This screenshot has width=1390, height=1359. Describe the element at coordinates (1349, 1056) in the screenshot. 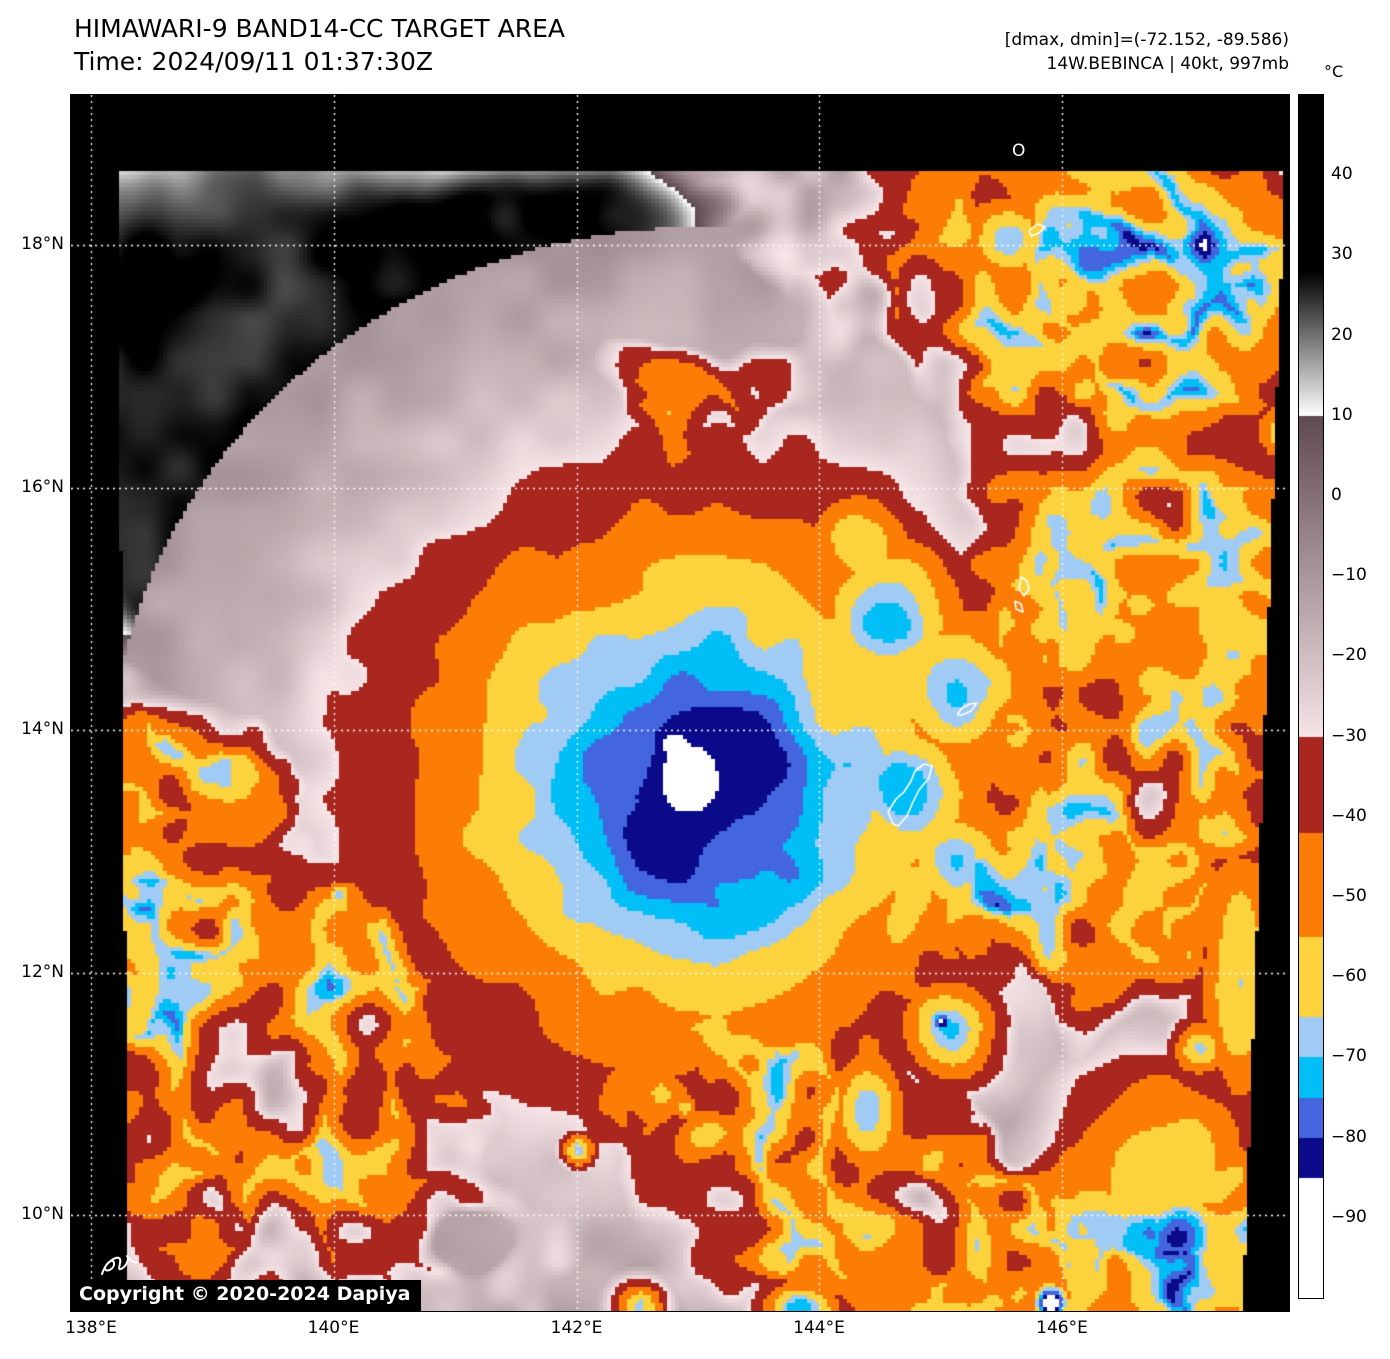

I see `colorbar-tick-label: −70` at that location.